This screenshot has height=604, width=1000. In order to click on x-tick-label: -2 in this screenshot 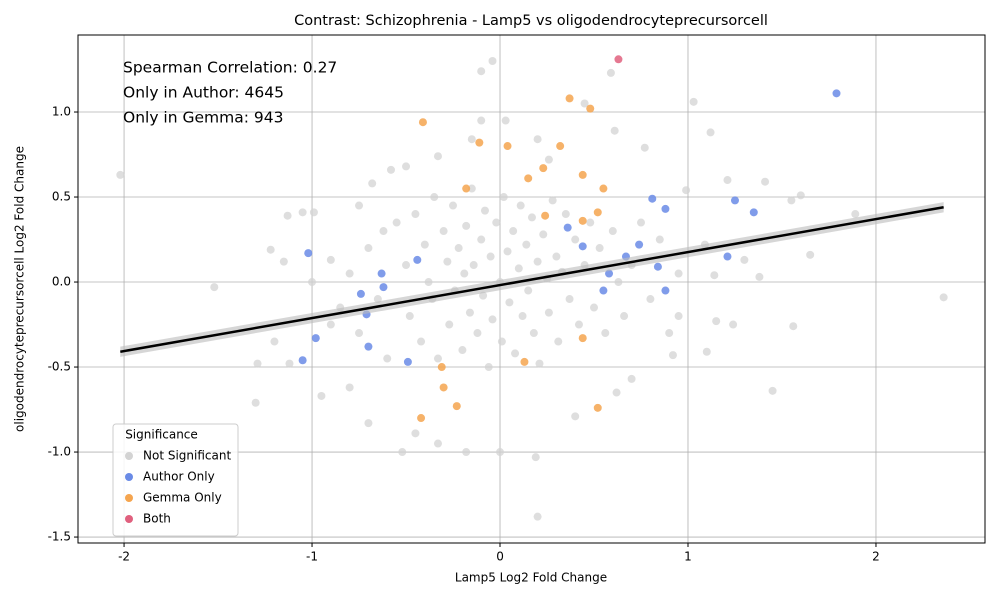, I will do `click(124, 557)`.